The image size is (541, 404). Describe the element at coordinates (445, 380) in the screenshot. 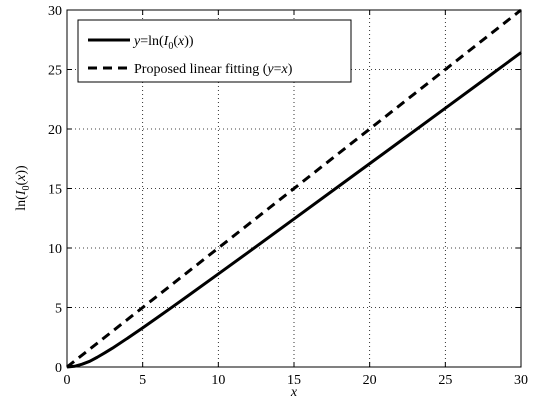

I see `x-tick-label: 25` at that location.